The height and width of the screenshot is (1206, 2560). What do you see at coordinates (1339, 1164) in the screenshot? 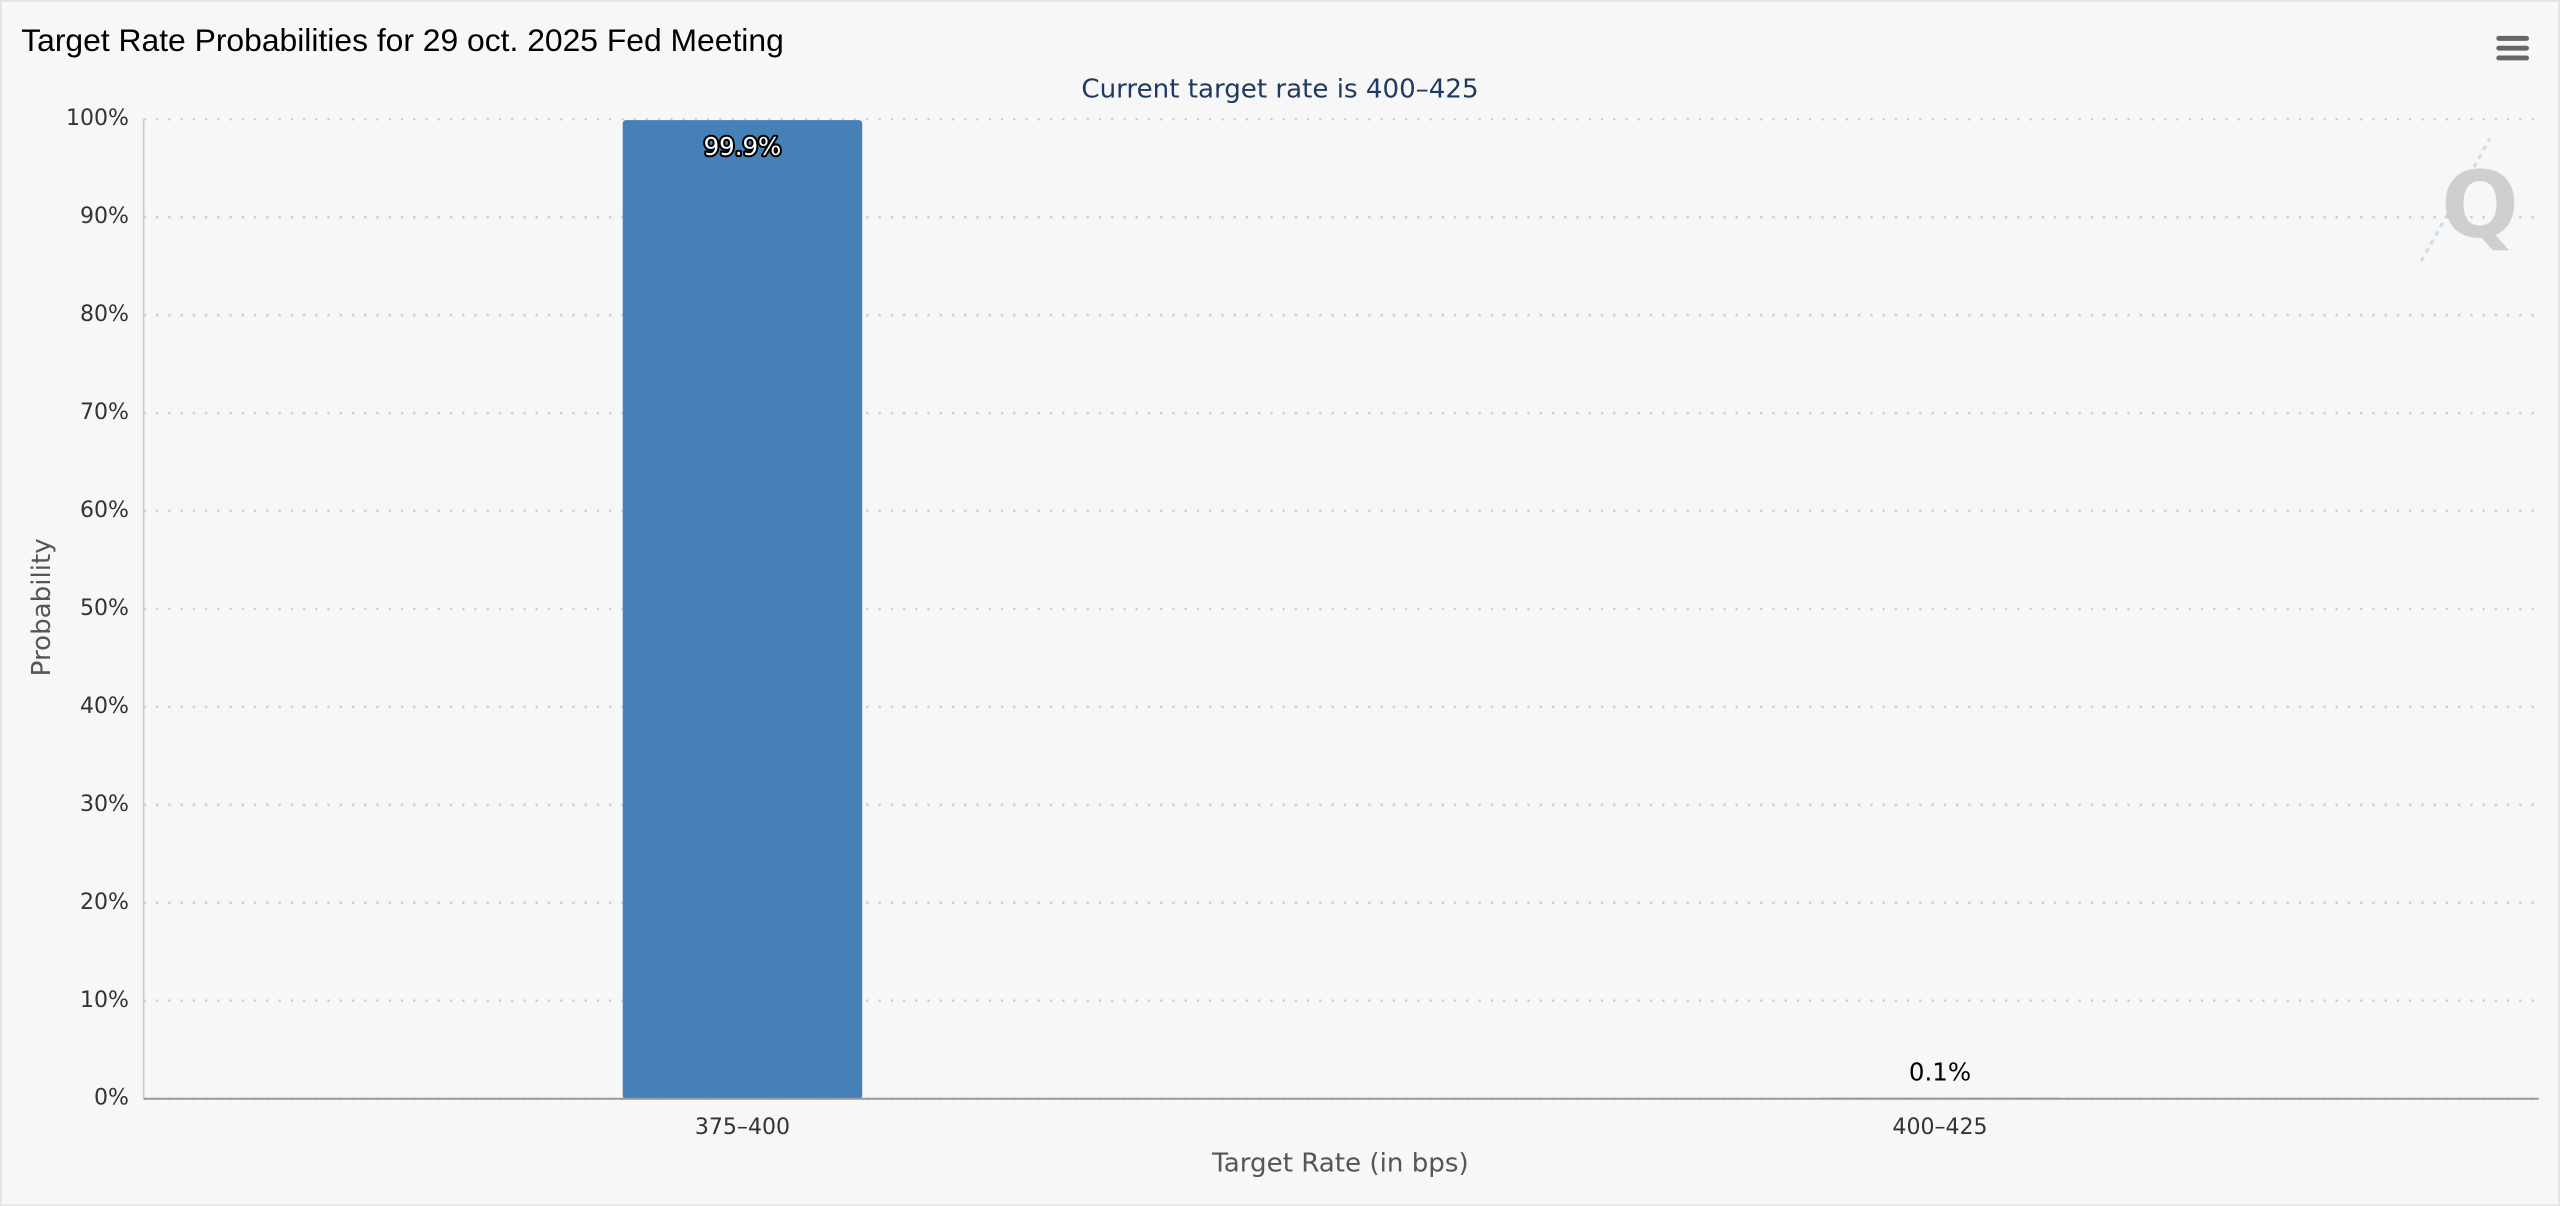
I see `x-axis-label: Target Rate (in bps)` at bounding box center [1339, 1164].